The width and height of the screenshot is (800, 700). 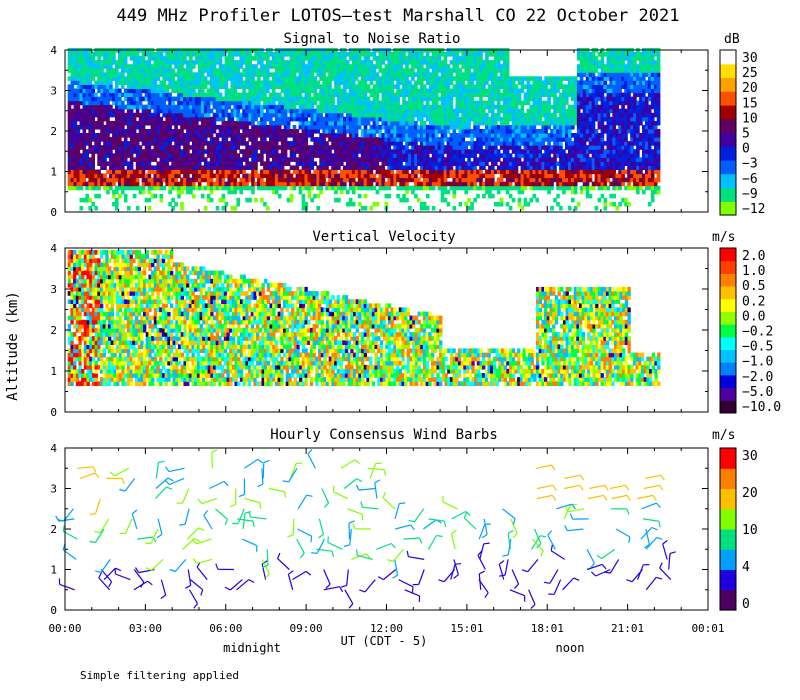 I want to click on y-tick-label: 4, so click(x=53, y=50).